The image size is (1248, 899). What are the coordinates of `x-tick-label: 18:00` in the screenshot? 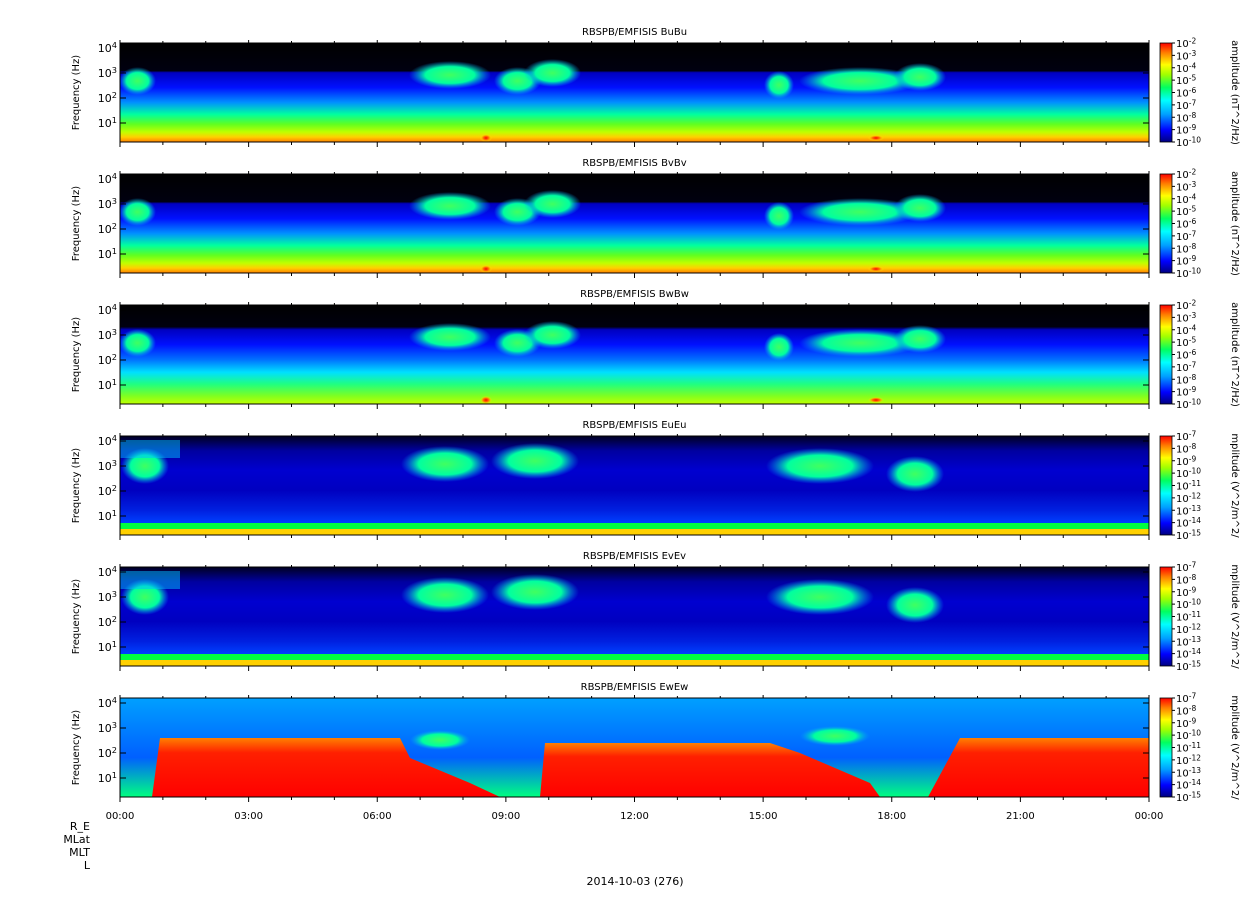 It's located at (891, 816).